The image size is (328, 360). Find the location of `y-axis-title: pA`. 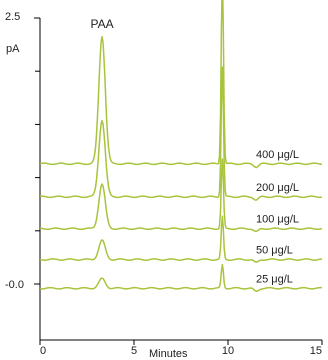

y-axis-title: pA is located at coordinates (13, 49).